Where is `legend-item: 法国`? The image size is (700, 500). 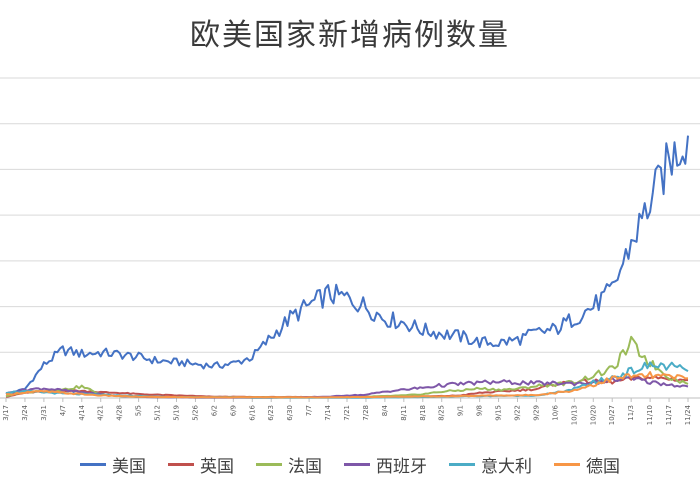
legend-item: 法国 is located at coordinates (289, 464).